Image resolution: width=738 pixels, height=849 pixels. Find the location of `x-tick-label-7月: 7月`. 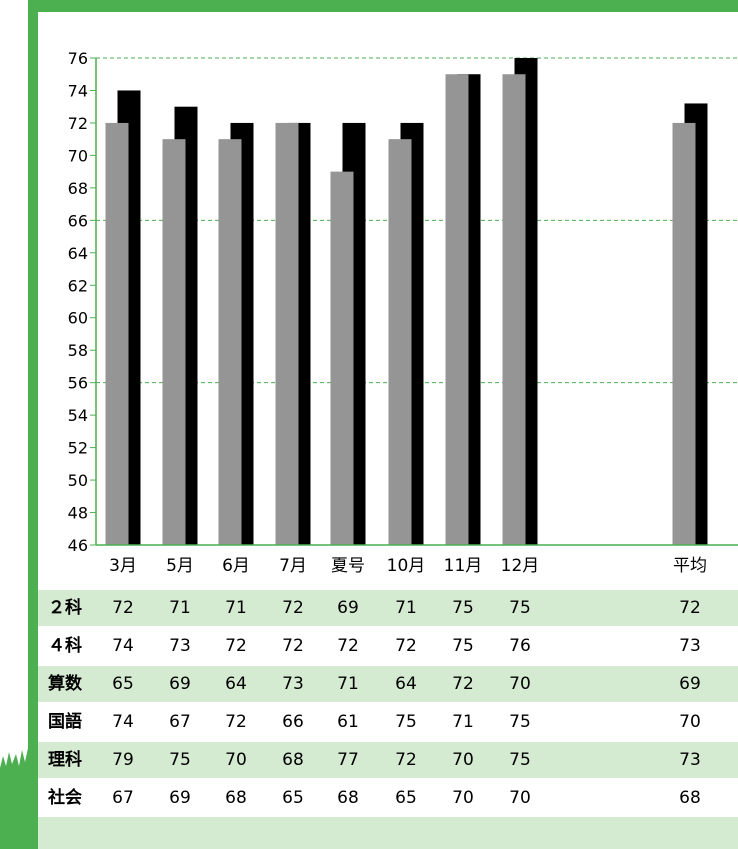

x-tick-label-7月: 7月 is located at coordinates (293, 566).